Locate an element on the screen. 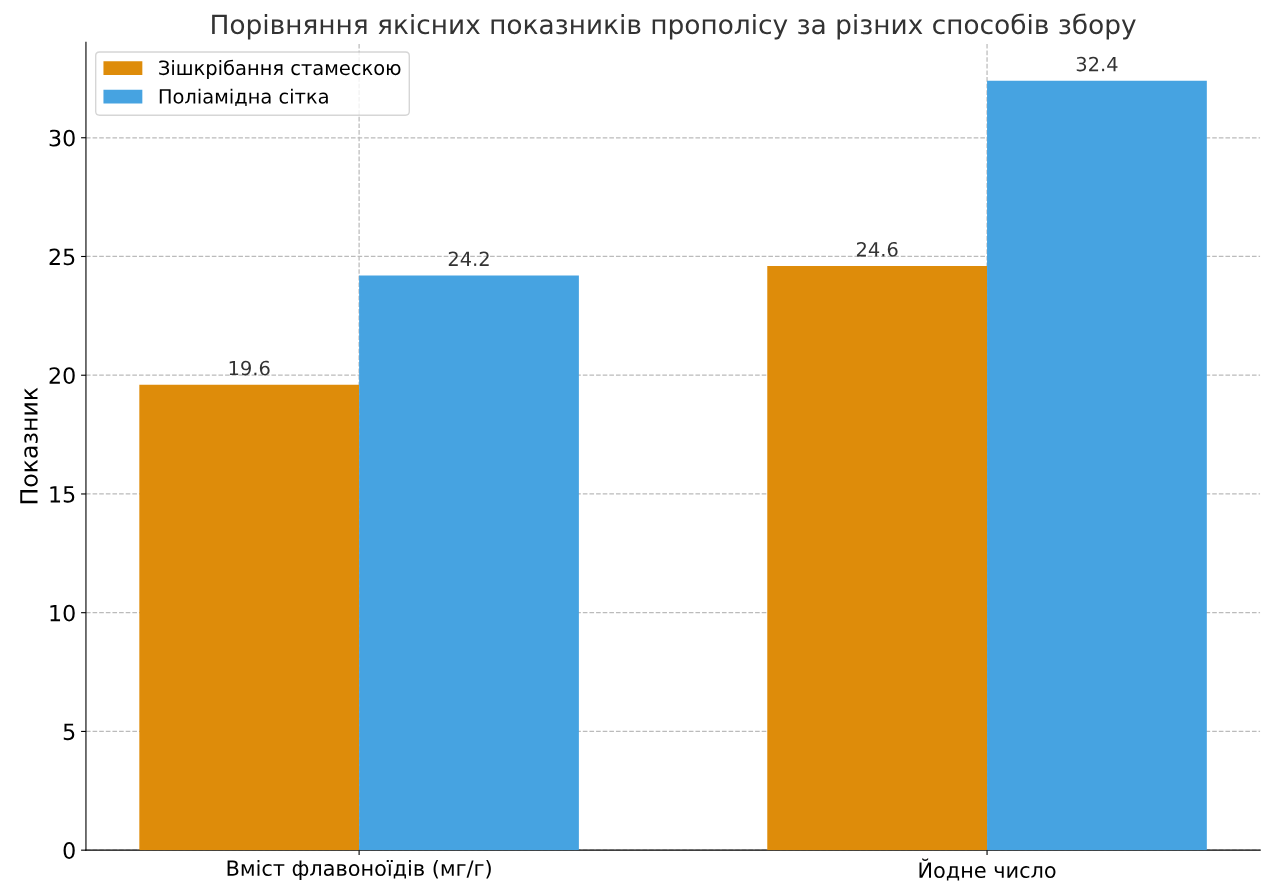  y-tick-label: 20 is located at coordinates (62, 375).